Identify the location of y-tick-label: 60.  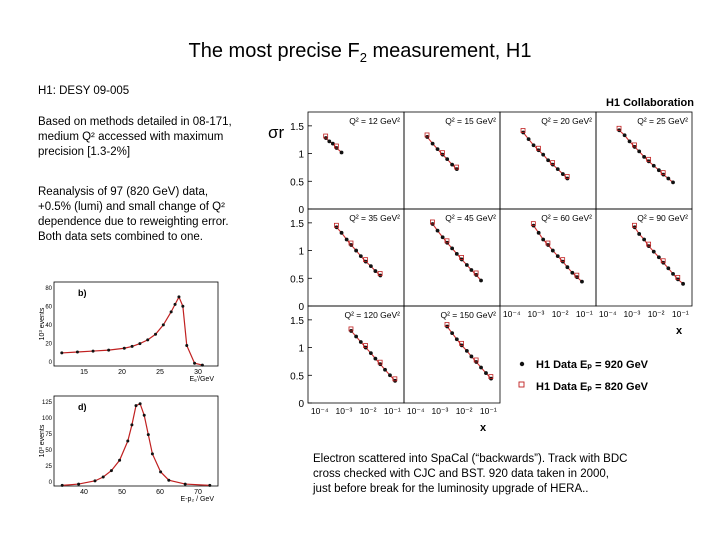
(48, 308).